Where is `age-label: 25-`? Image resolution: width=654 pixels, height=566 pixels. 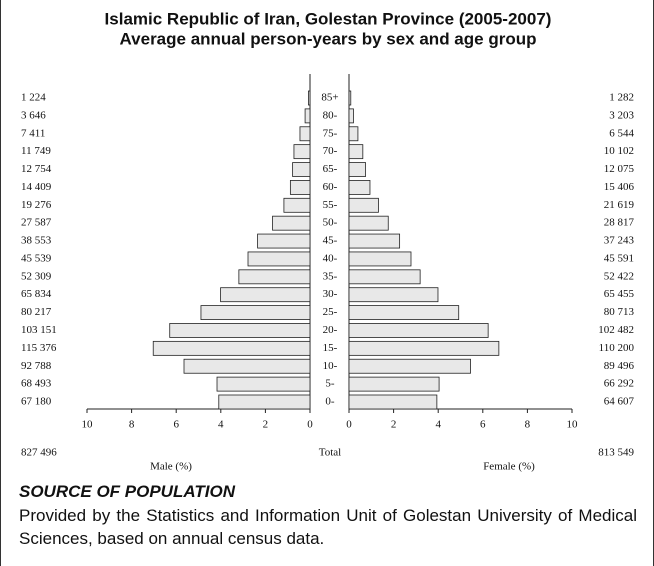
age-label: 25- is located at coordinates (330, 312).